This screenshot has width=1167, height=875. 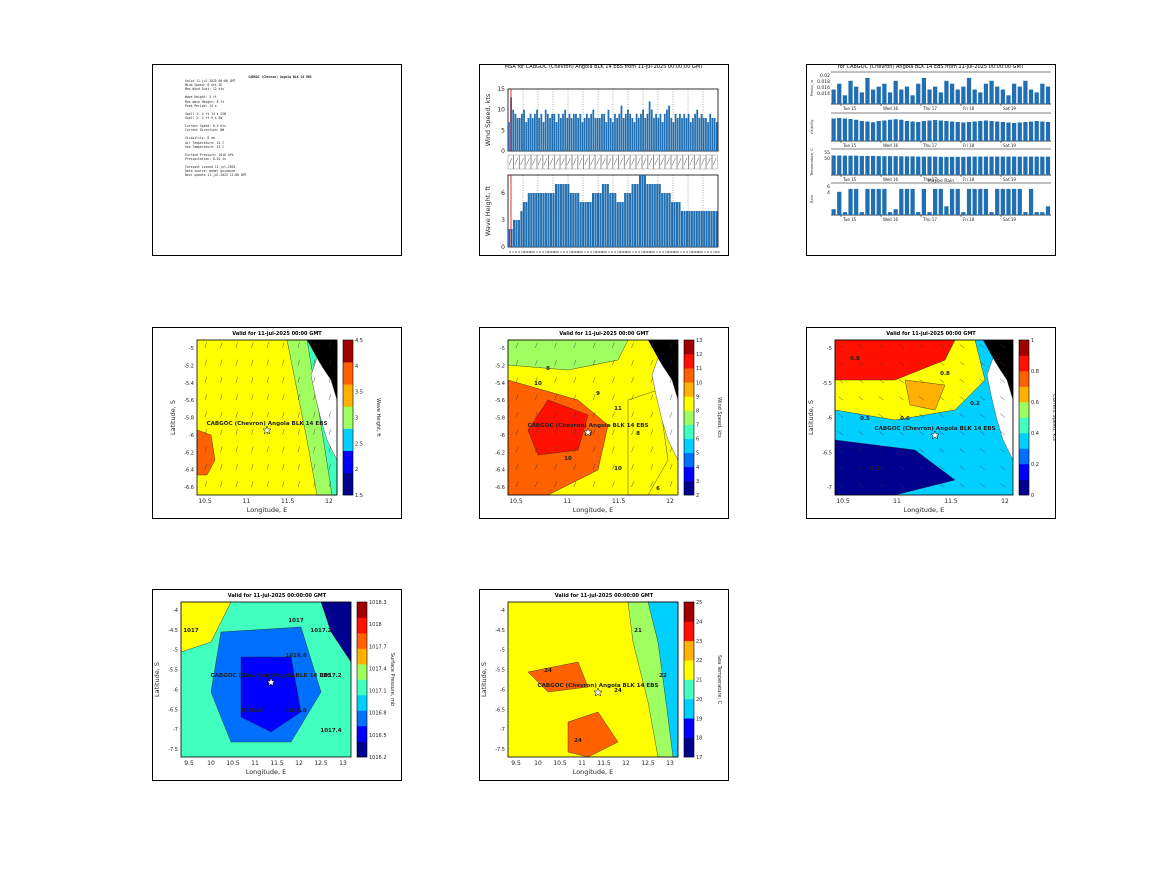 What do you see at coordinates (295, 656) in the screenshot?
I see `contour-label: 1016.6` at bounding box center [295, 656].